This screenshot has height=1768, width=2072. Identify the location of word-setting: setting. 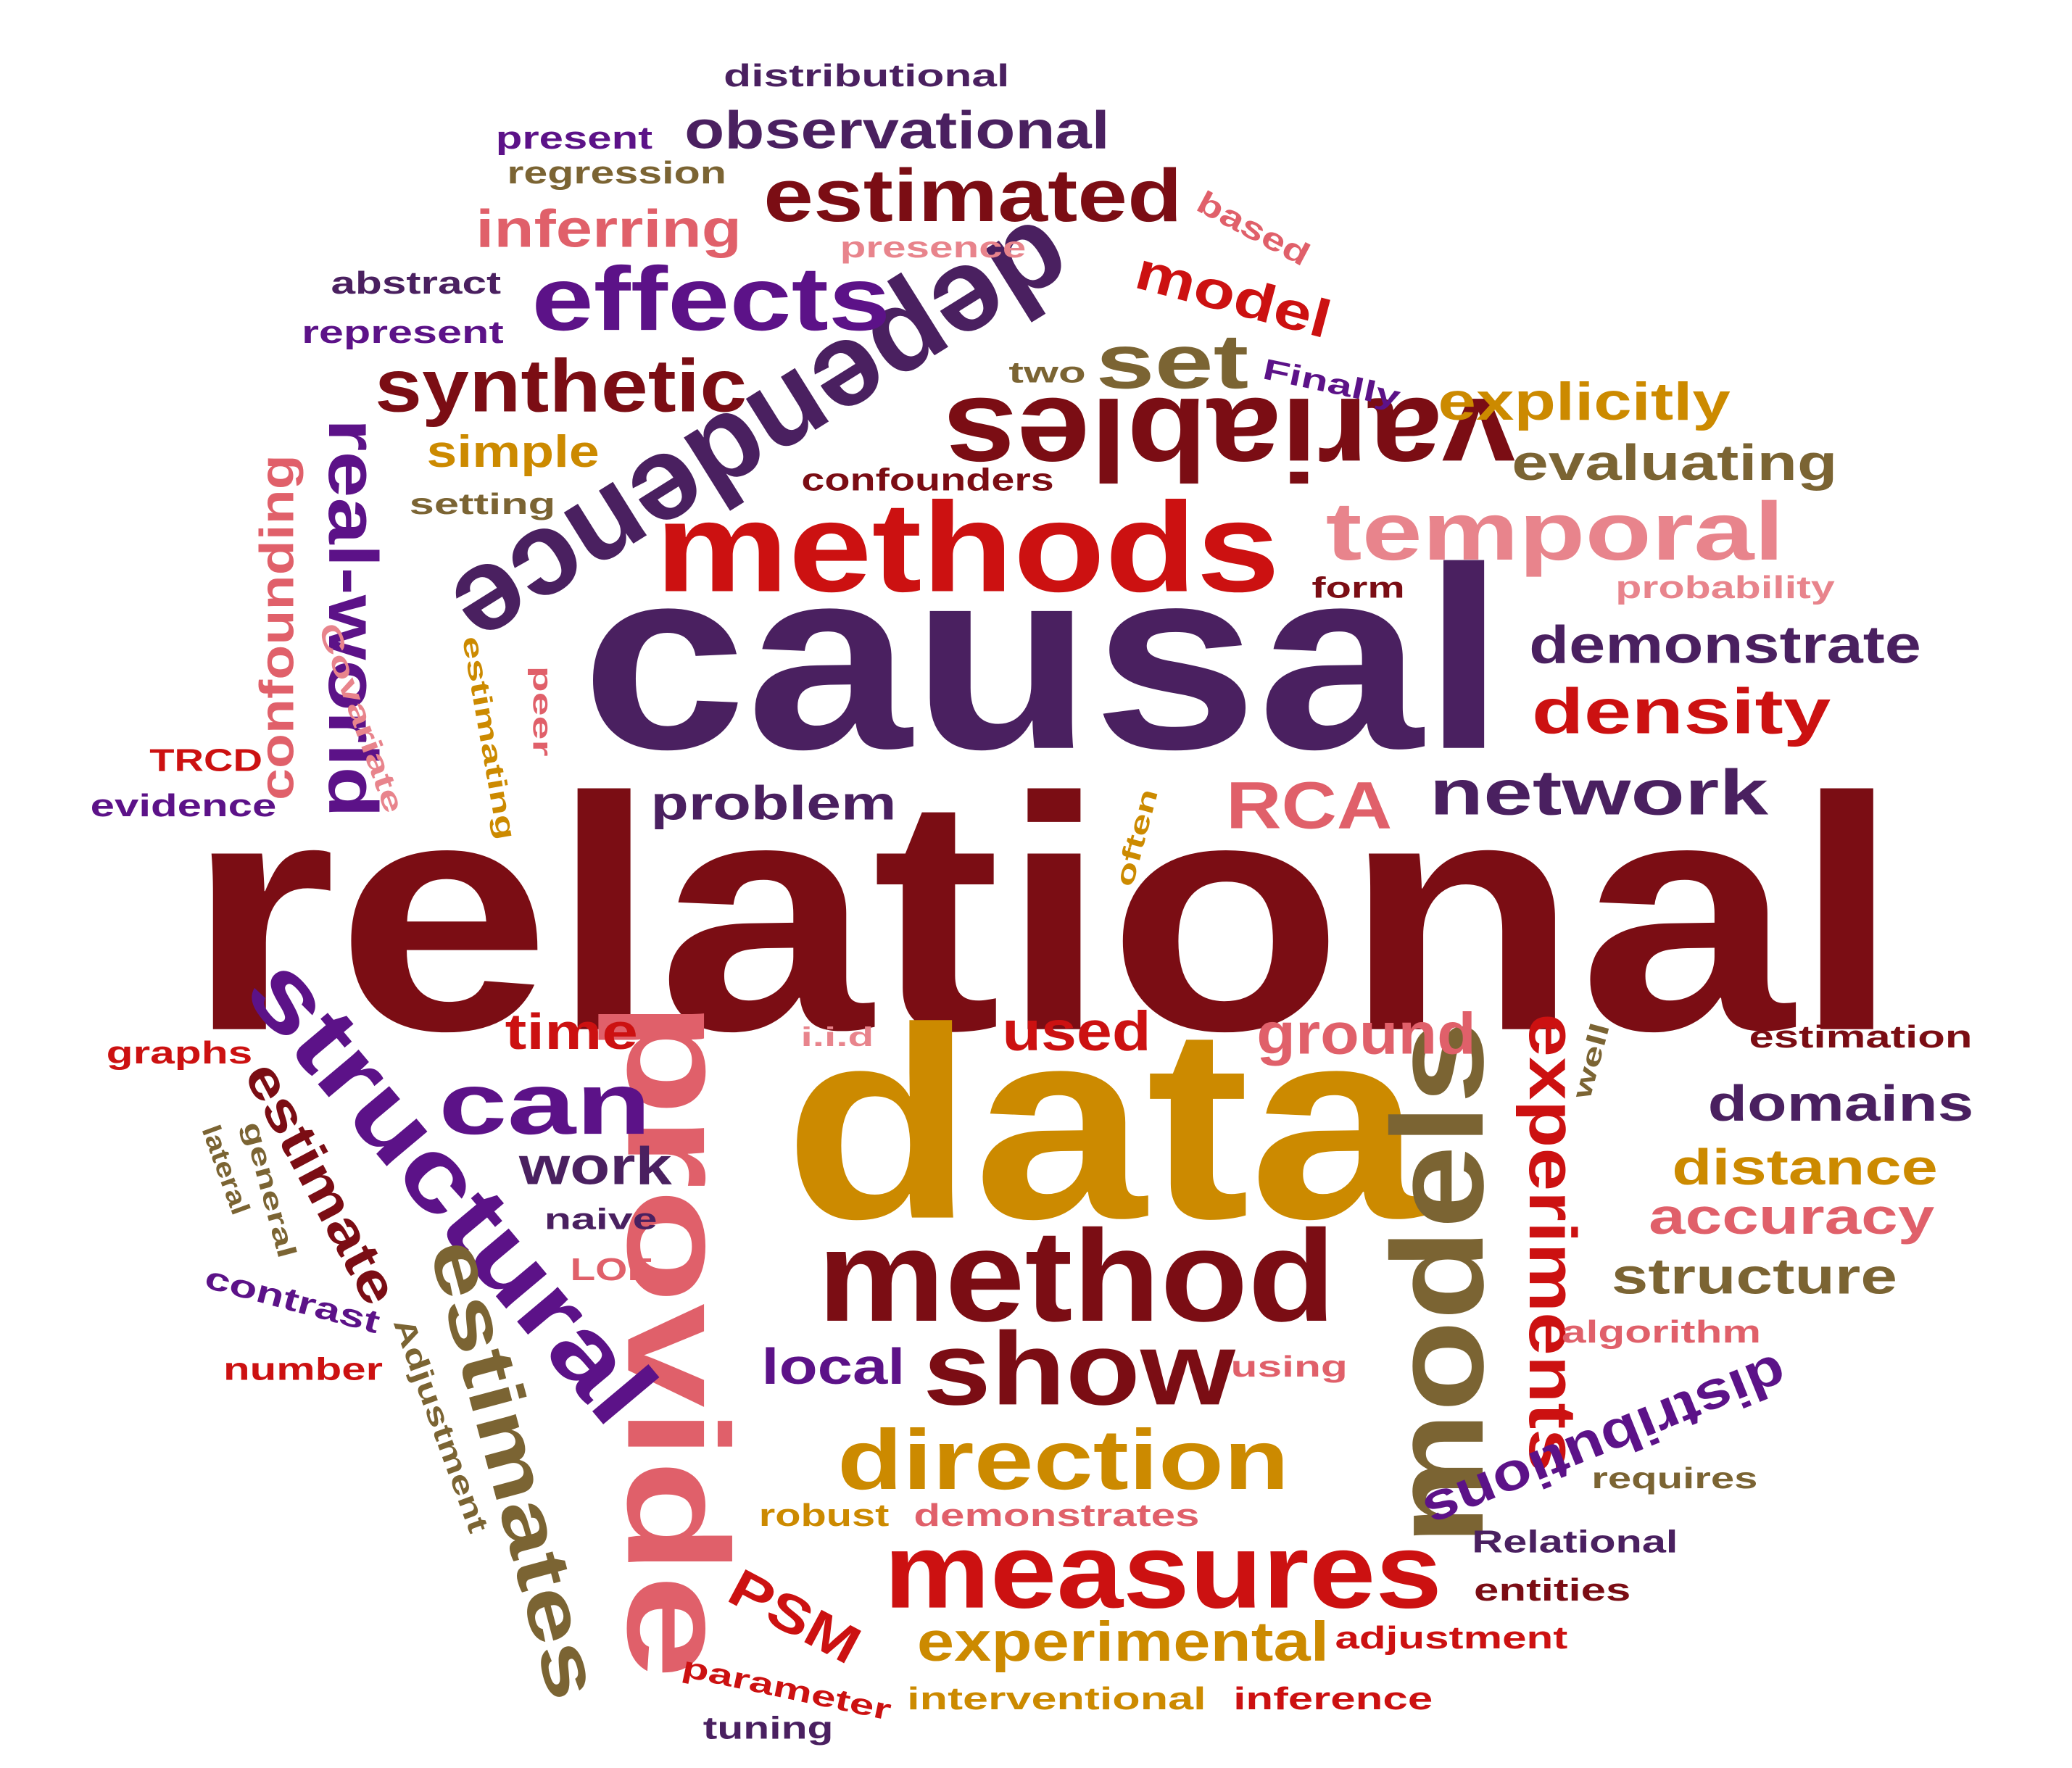
(483, 503).